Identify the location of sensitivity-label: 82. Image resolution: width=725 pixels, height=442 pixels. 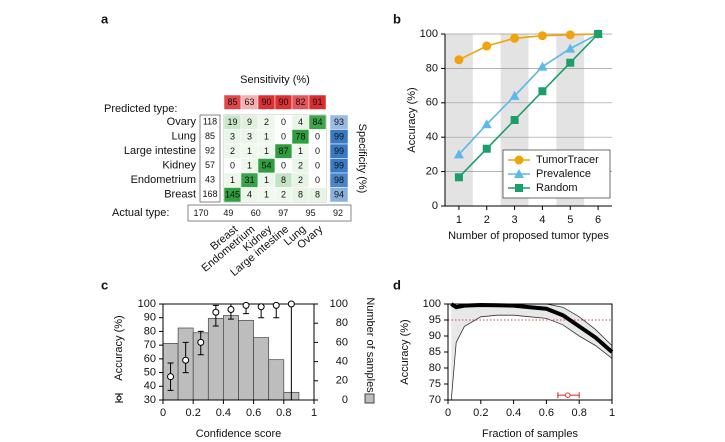
(300, 102).